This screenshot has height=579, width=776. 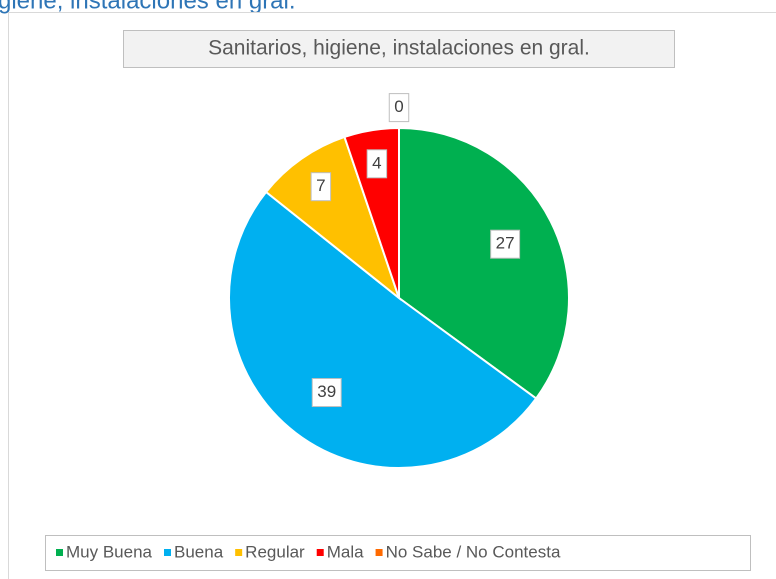 I want to click on data-label: 39, so click(x=326, y=391).